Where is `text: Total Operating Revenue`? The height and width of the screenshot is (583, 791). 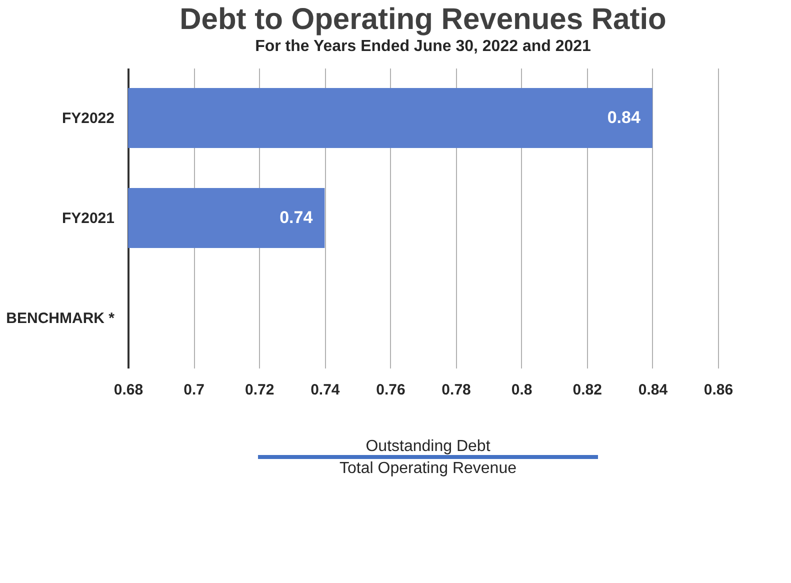 text: Total Operating Revenue is located at coordinates (428, 468).